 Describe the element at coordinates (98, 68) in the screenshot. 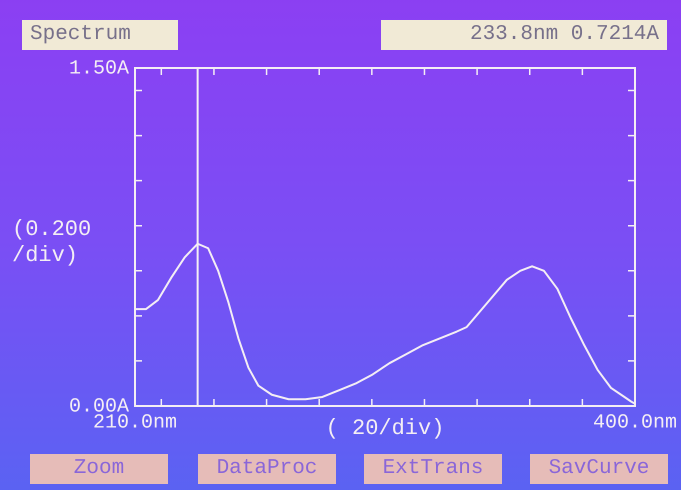

I see `y-tick-label: 1.50A` at that location.